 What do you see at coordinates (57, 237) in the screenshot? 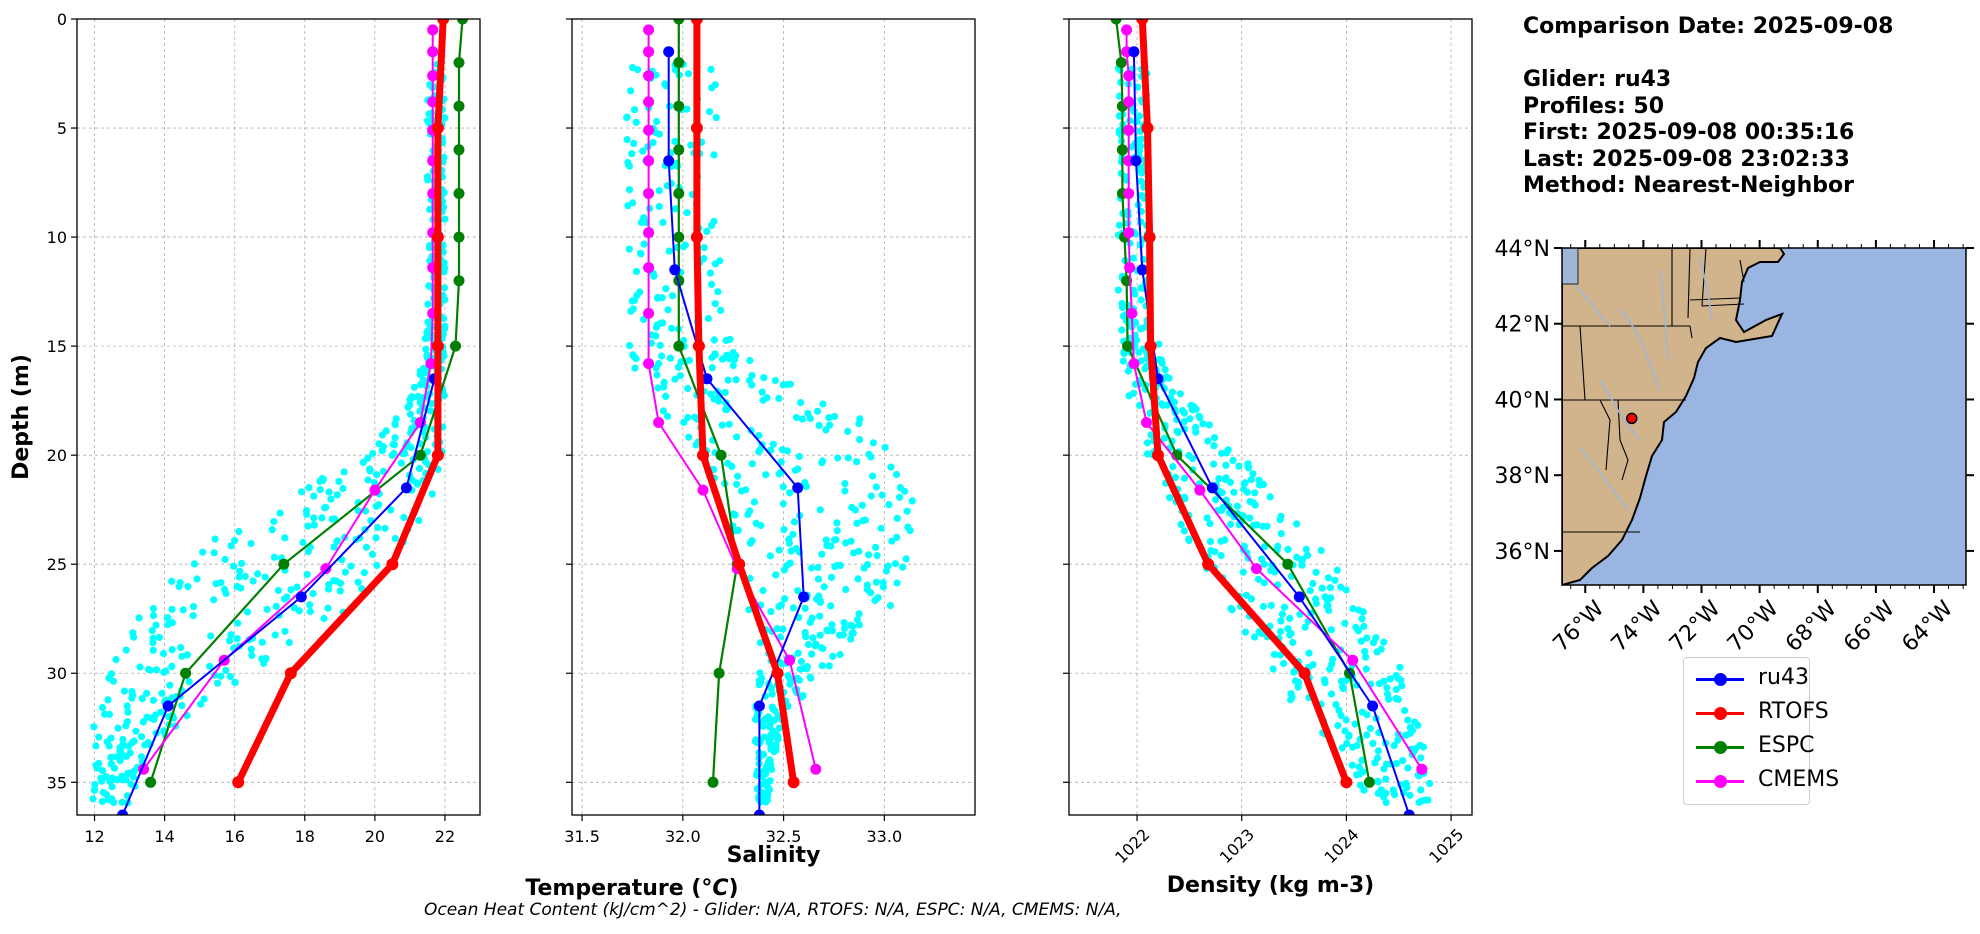
I see `y-tick-label: 10` at bounding box center [57, 237].